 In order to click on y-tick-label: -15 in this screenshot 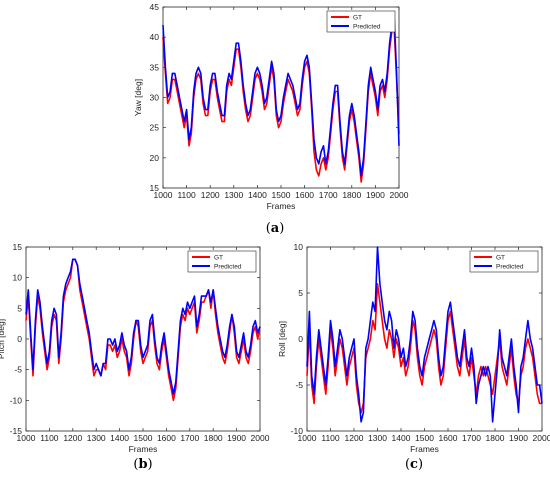, I will do `click(16, 431)`.